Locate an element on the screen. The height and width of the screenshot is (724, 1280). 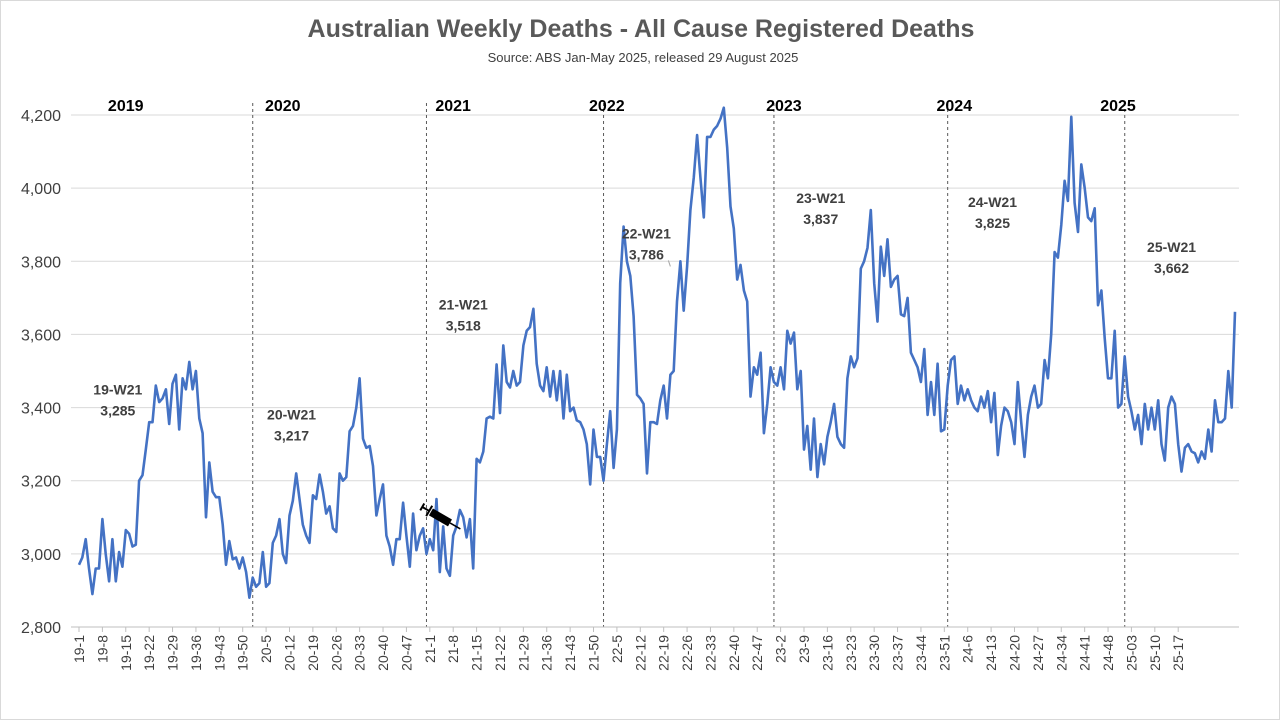
y-tick-label: 4,200 is located at coordinates (41, 116).